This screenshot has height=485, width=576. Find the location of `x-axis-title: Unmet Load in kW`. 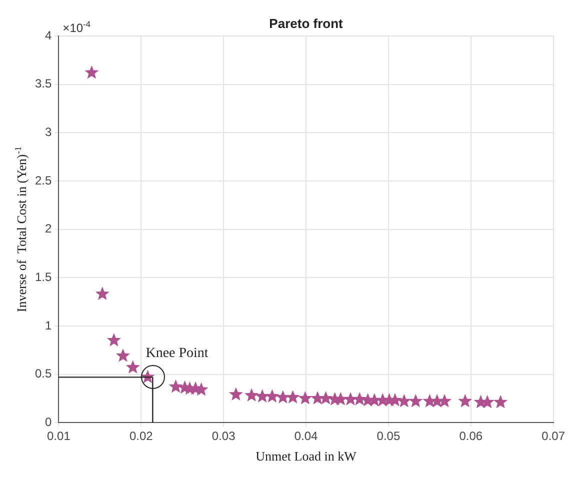

x-axis-title: Unmet Load in kW is located at coordinates (307, 456).